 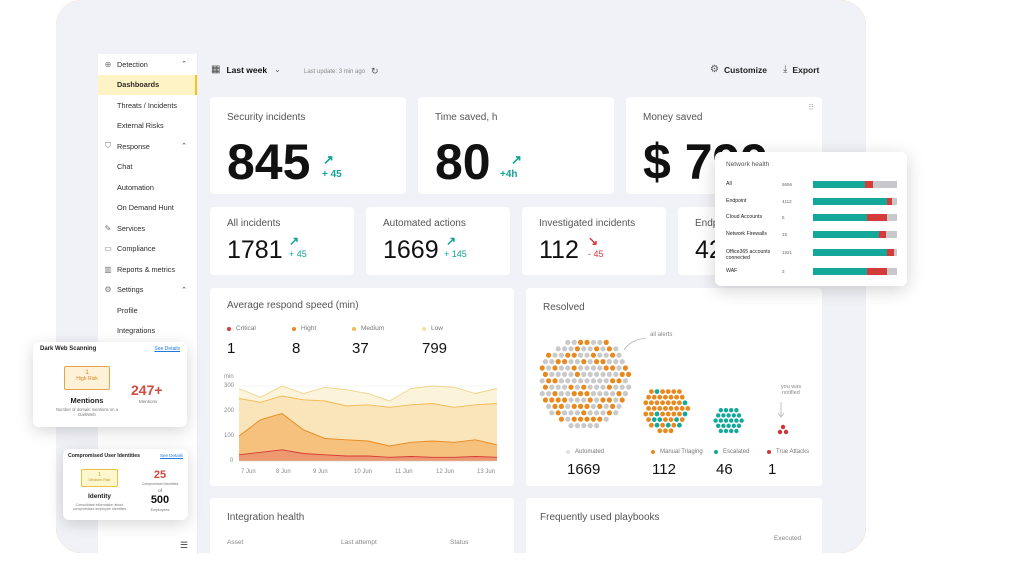 I want to click on sidebar-item-profile: Profile, so click(x=147, y=310).